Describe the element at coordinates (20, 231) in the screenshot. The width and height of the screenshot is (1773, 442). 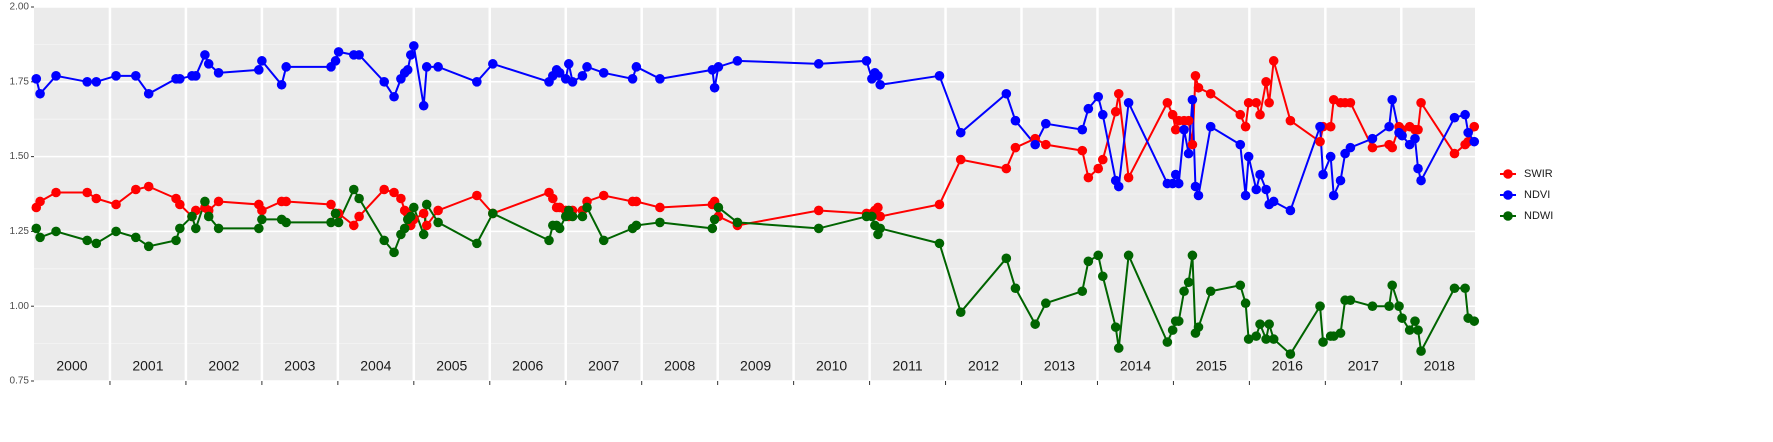
I see `y-tick-label: 1.25` at that location.